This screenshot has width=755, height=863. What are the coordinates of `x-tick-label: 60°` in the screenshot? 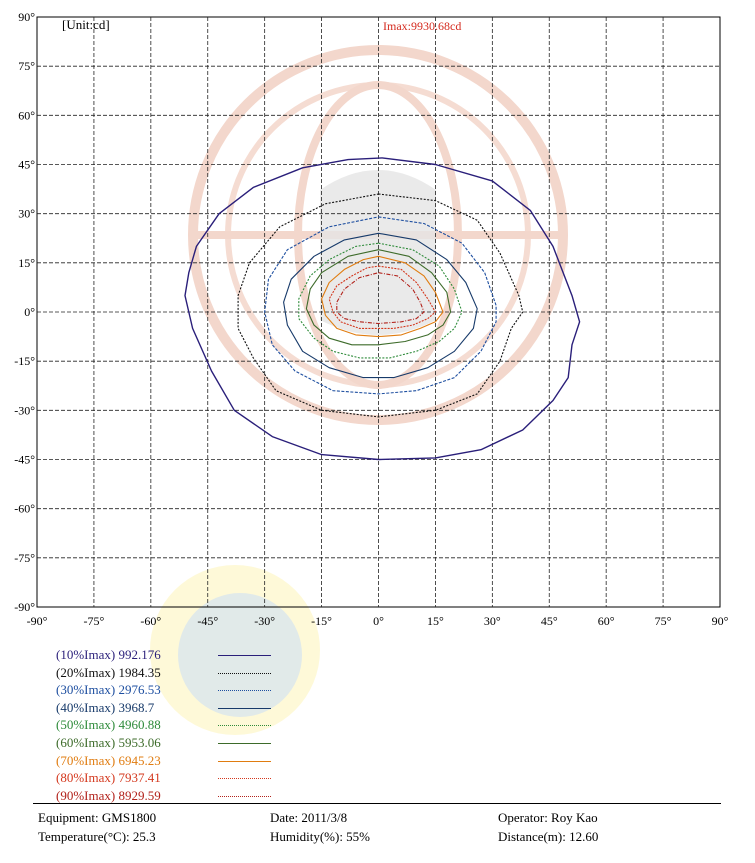 It's located at (606, 621).